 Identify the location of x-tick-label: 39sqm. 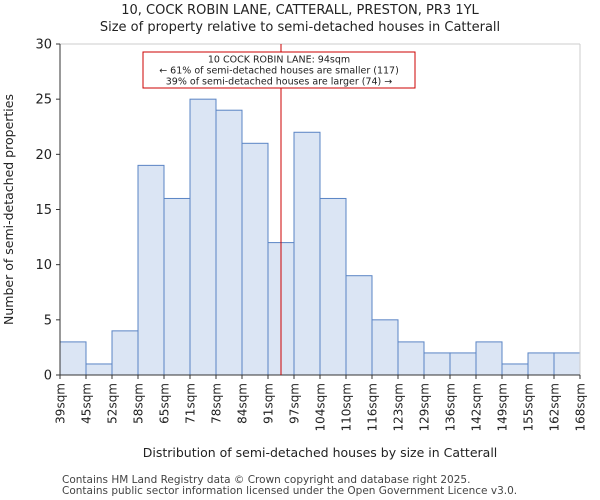
(61, 403).